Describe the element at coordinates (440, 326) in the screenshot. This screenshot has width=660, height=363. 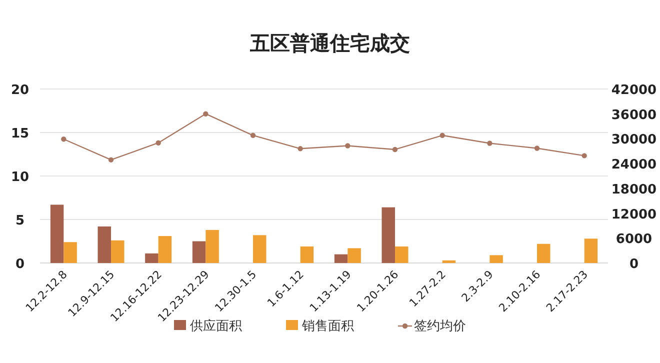
I see `legend-label: 签约均价` at that location.